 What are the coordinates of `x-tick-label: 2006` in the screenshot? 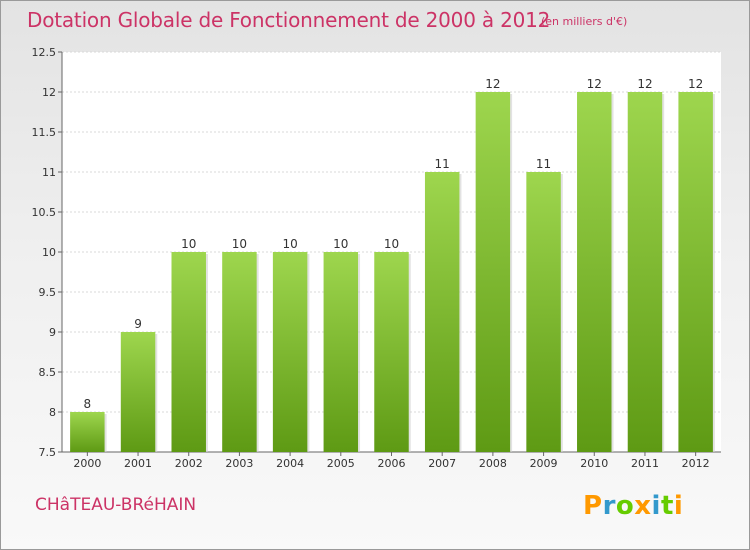 It's located at (392, 463).